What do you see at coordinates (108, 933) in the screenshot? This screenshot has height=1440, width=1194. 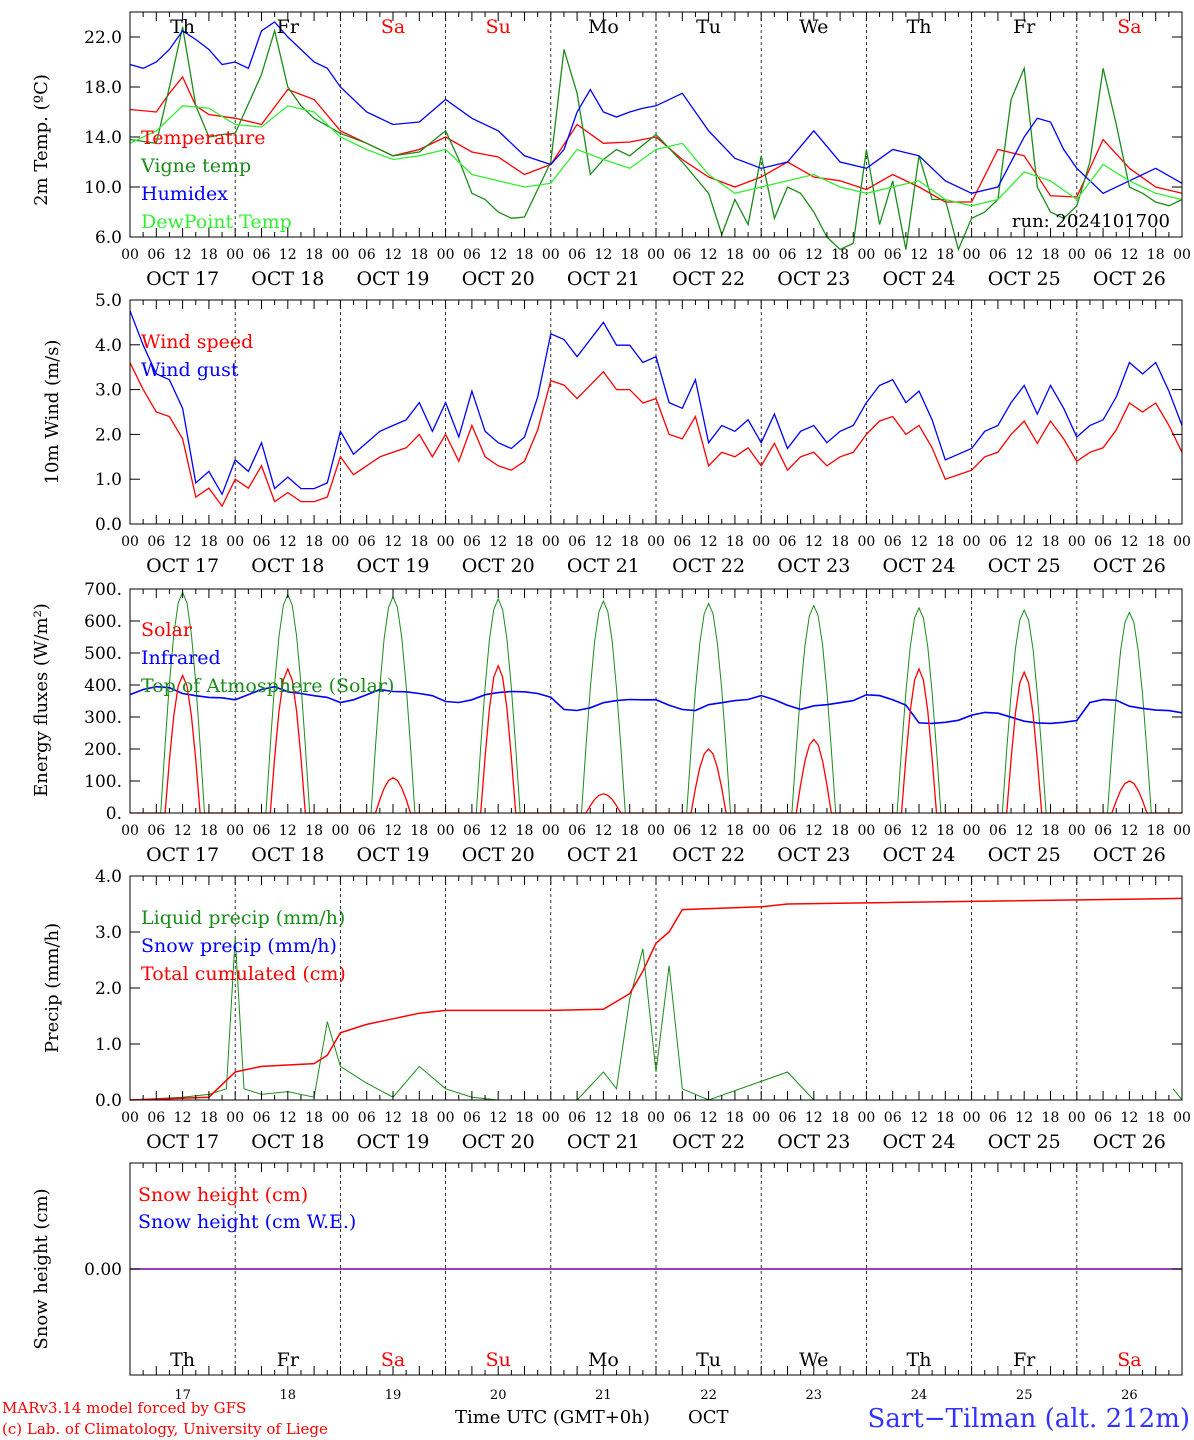 I see `y-tick-label: 3.0` at bounding box center [108, 933].